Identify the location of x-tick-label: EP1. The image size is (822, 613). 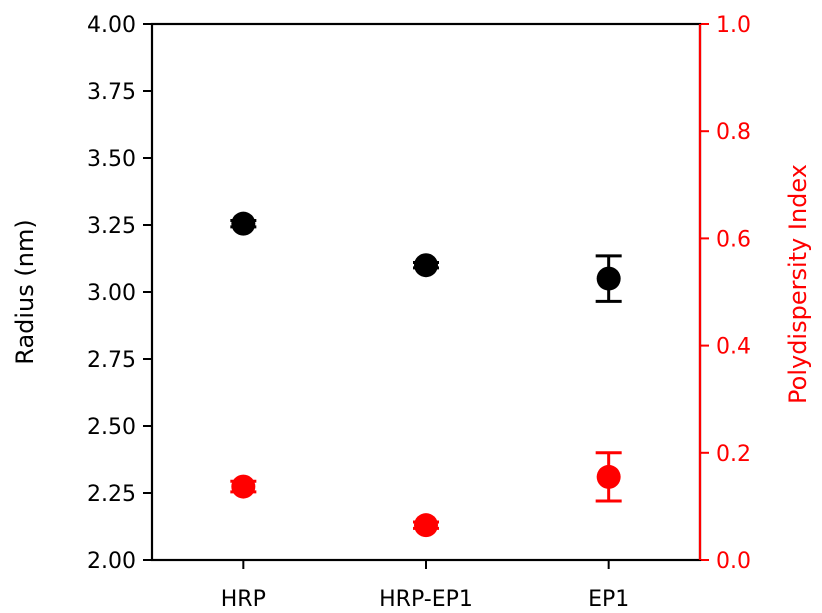
(608, 599).